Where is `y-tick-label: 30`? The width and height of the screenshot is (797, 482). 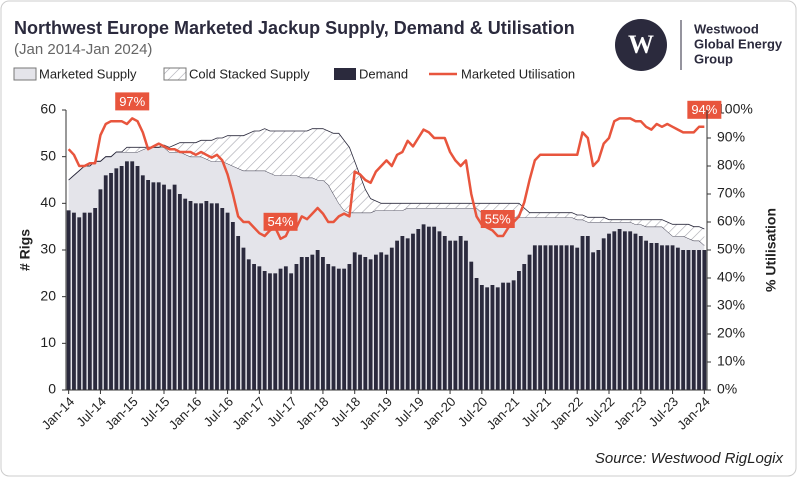
y-tick-label: 30 is located at coordinates (48, 249).